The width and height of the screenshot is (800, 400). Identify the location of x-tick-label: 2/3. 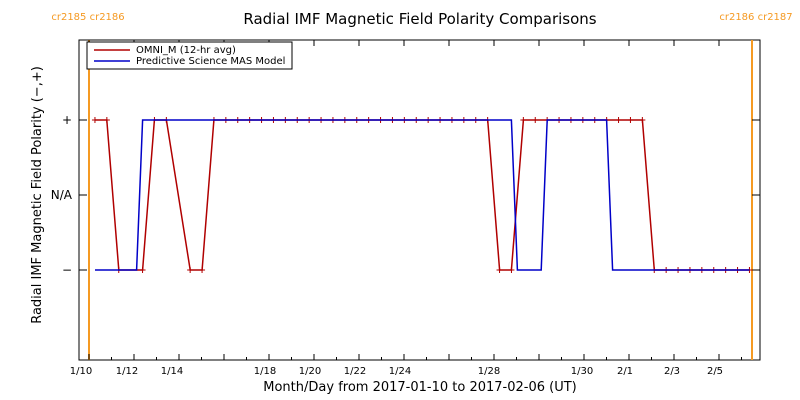
(672, 371).